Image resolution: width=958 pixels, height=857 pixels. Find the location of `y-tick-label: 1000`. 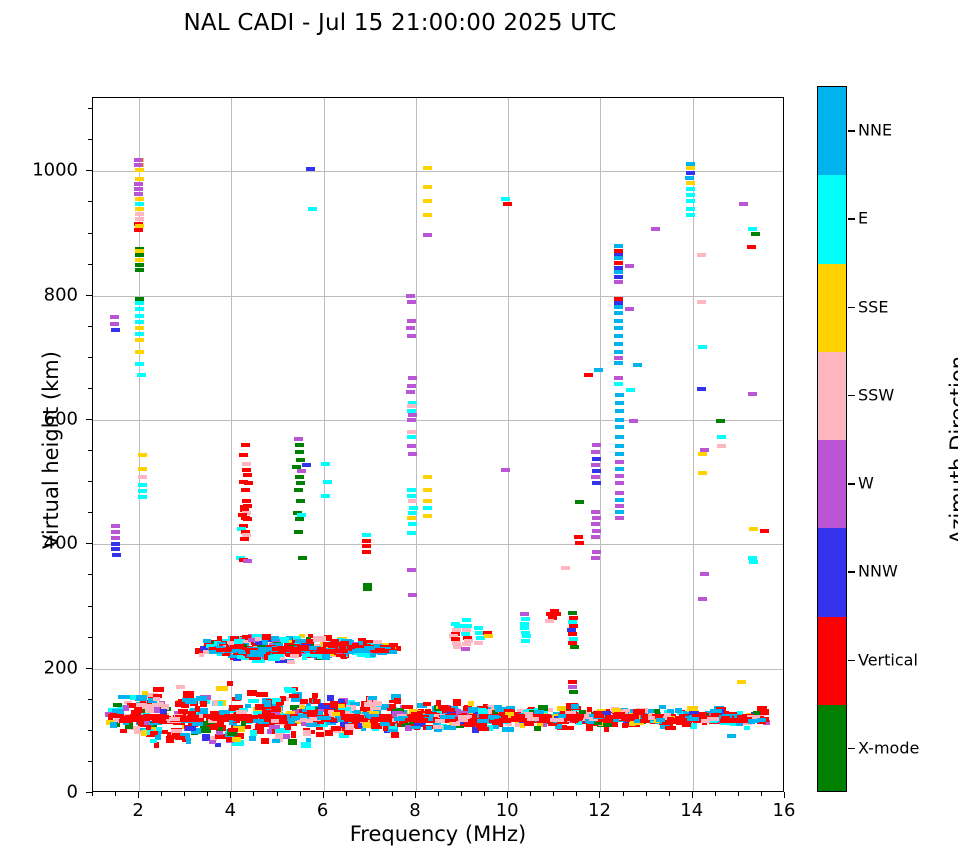

y-tick-label: 1000 is located at coordinates (55, 170).